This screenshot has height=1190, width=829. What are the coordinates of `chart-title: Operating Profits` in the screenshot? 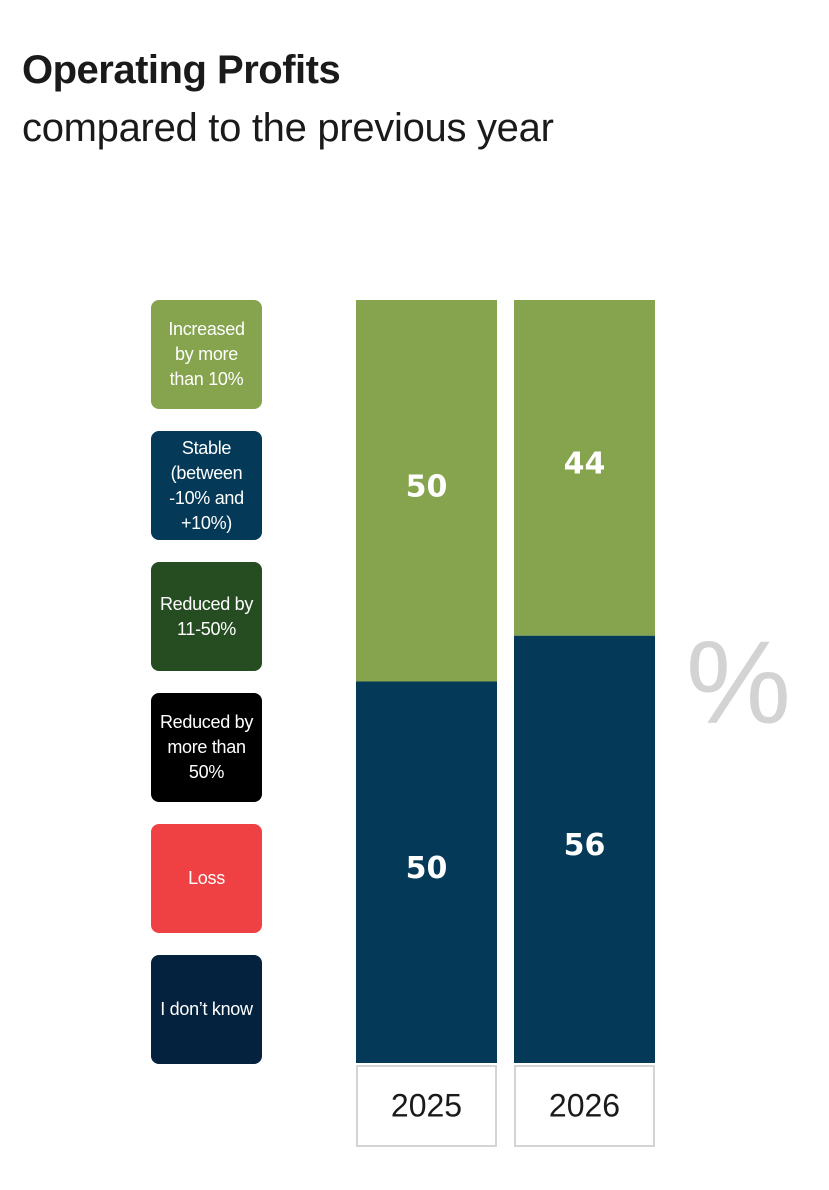 It's located at (181, 70).